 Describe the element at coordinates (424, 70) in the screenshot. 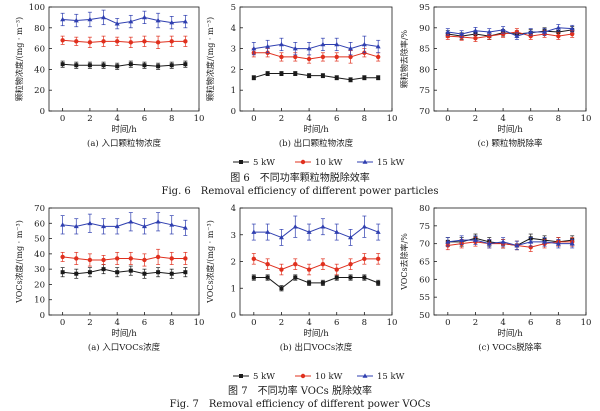

I see `y-tick-label: 80` at that location.